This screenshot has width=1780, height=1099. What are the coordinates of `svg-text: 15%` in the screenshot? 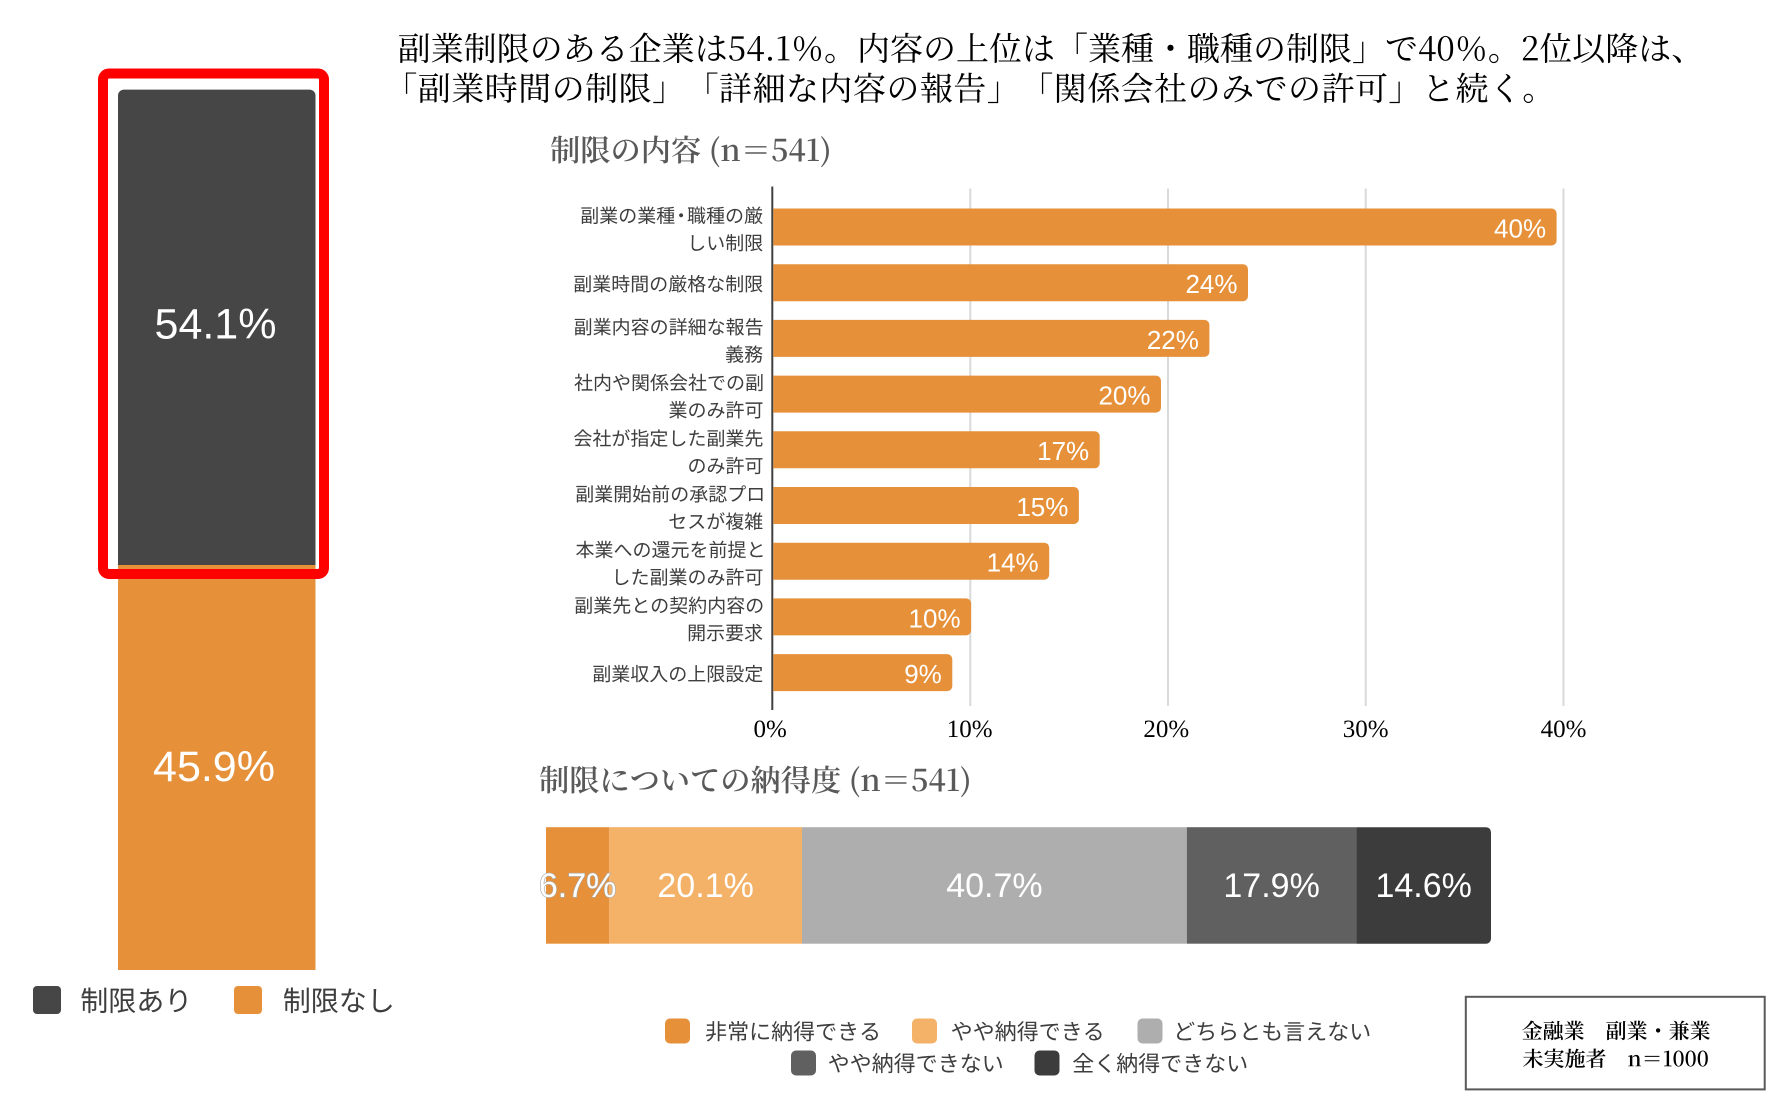 It's located at (1042, 507).